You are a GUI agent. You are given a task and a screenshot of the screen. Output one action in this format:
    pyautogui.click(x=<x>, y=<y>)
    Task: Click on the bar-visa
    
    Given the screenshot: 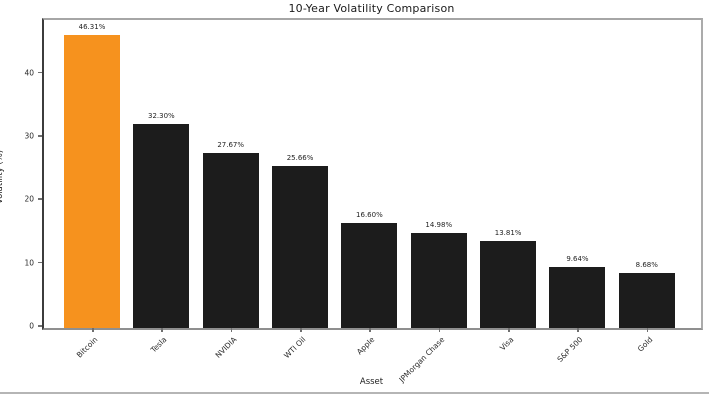 What is the action you would take?
    pyautogui.click(x=508, y=284)
    